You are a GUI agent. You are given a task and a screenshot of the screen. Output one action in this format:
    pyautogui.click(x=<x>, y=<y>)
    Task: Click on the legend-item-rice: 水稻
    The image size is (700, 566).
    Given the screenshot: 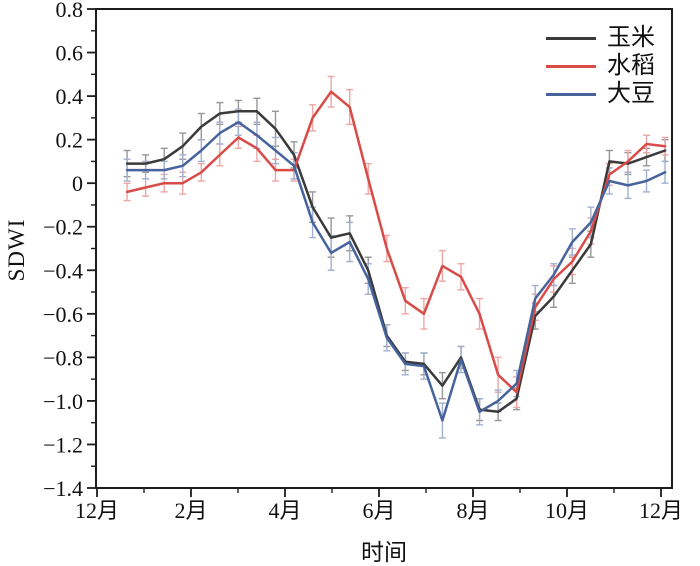 What is the action you would take?
    pyautogui.click(x=600, y=66)
    